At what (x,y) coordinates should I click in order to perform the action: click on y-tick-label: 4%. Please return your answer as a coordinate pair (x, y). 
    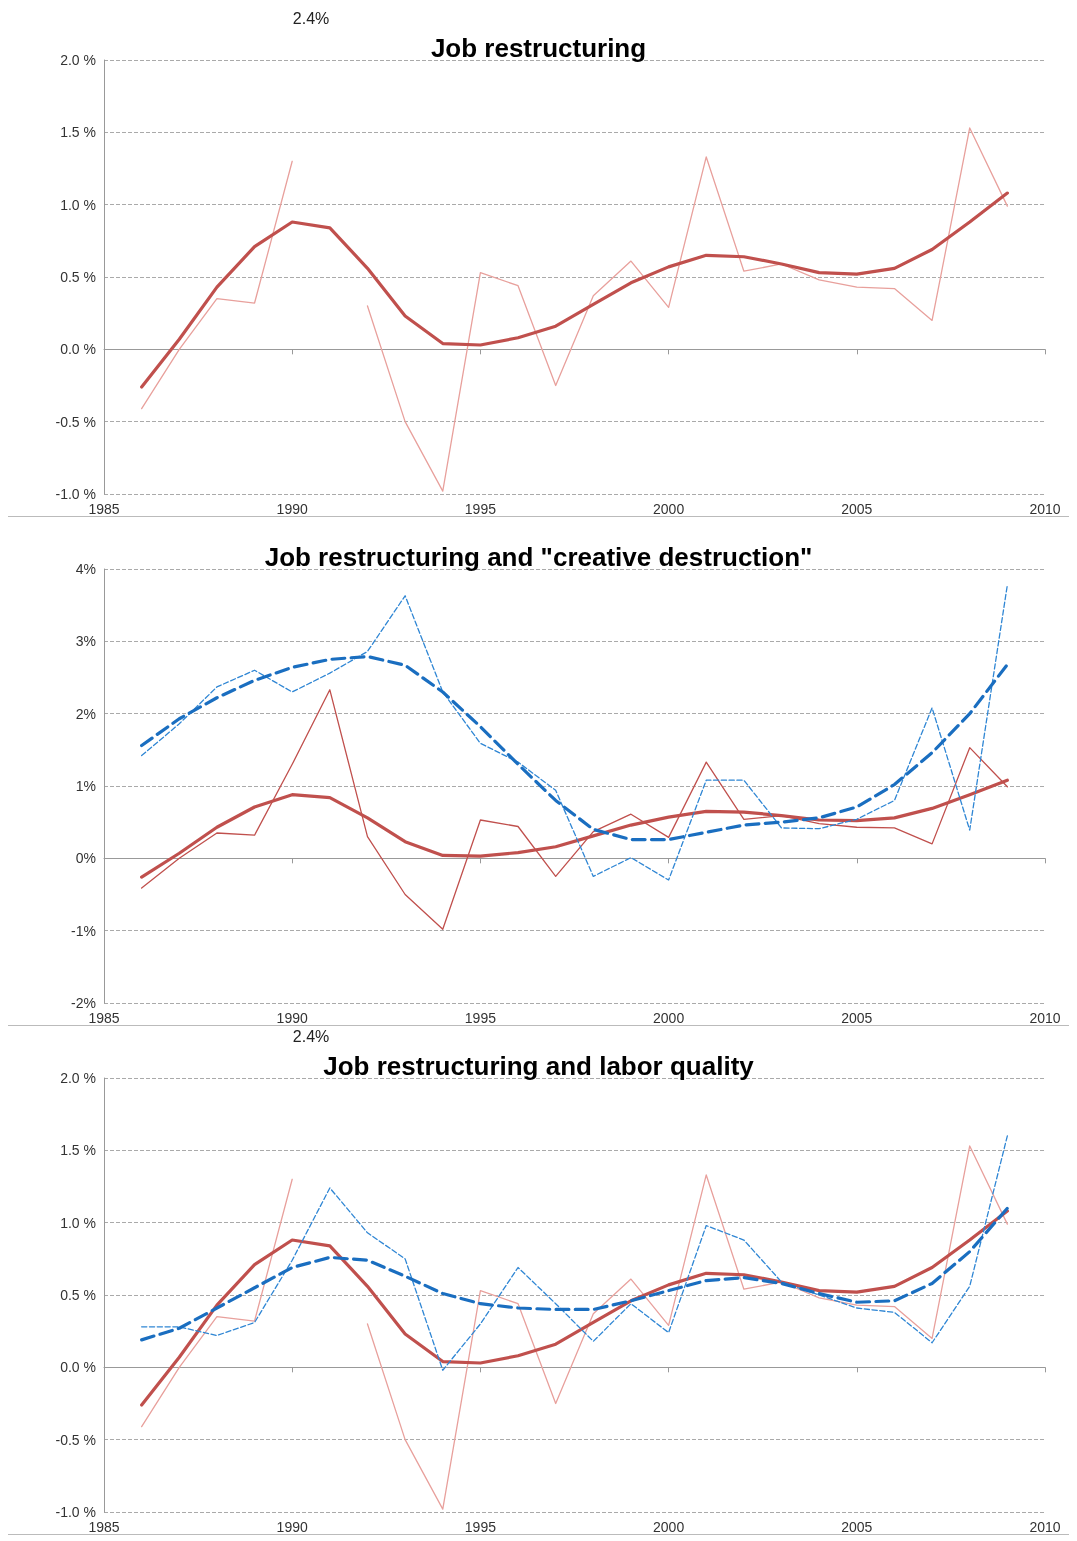
    Looking at the image, I should click on (85, 569).